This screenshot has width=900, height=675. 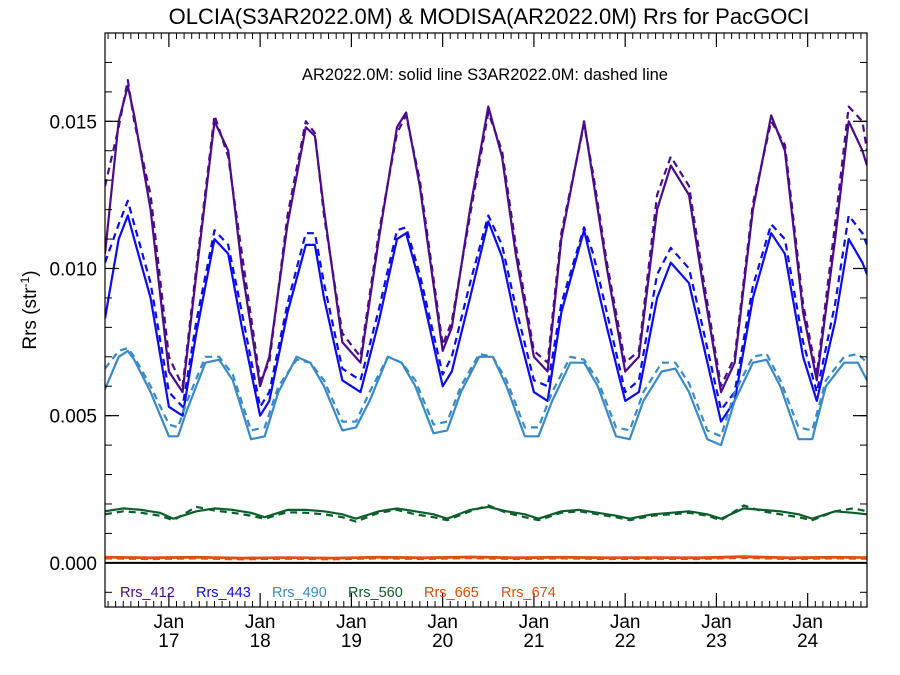 What do you see at coordinates (442, 641) in the screenshot?
I see `x-tick-year-label: 20` at bounding box center [442, 641].